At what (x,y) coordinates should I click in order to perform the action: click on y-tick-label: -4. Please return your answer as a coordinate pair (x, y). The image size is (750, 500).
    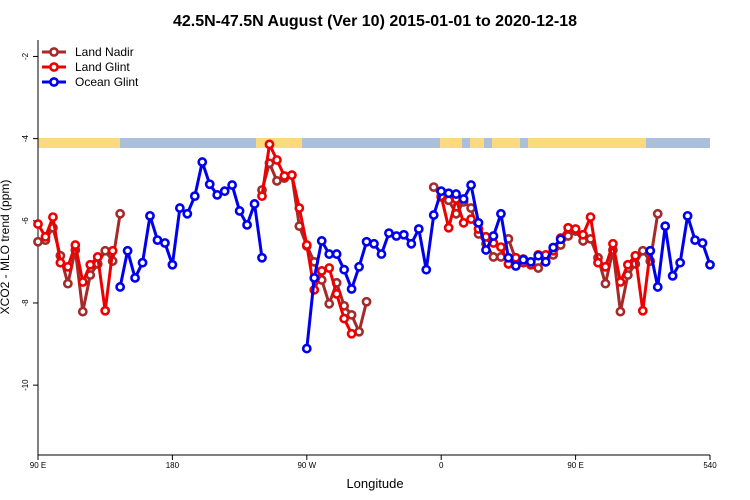
    Looking at the image, I should click on (25, 139).